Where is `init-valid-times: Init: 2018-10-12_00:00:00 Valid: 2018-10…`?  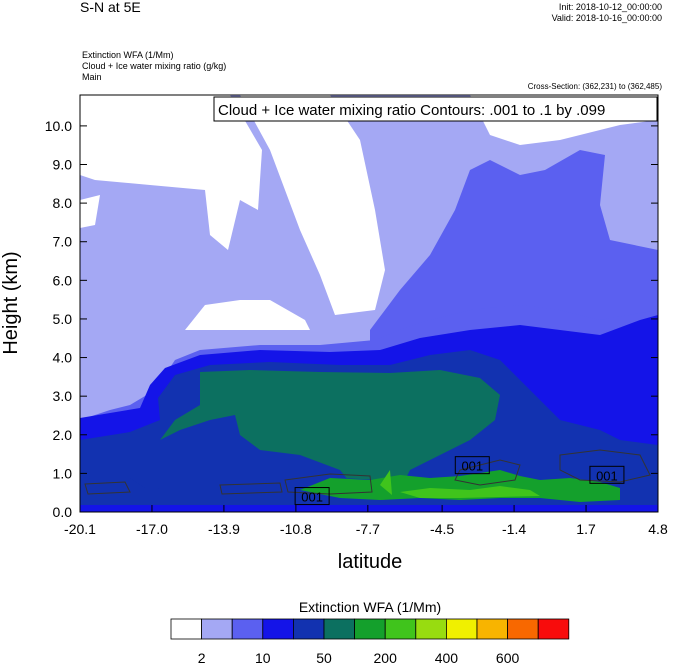
init-valid-times: Init: 2018-10-12_00:00:00 Valid: 2018-10… is located at coordinates (607, 13).